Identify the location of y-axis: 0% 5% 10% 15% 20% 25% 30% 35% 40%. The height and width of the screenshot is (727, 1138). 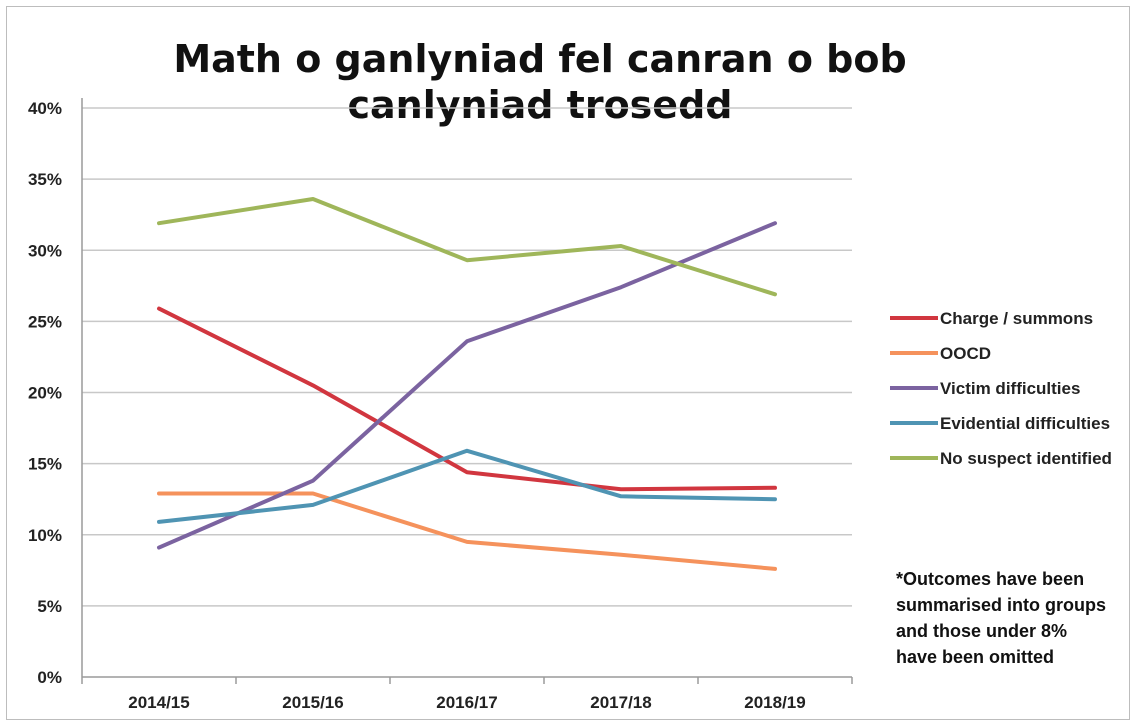
(55, 392).